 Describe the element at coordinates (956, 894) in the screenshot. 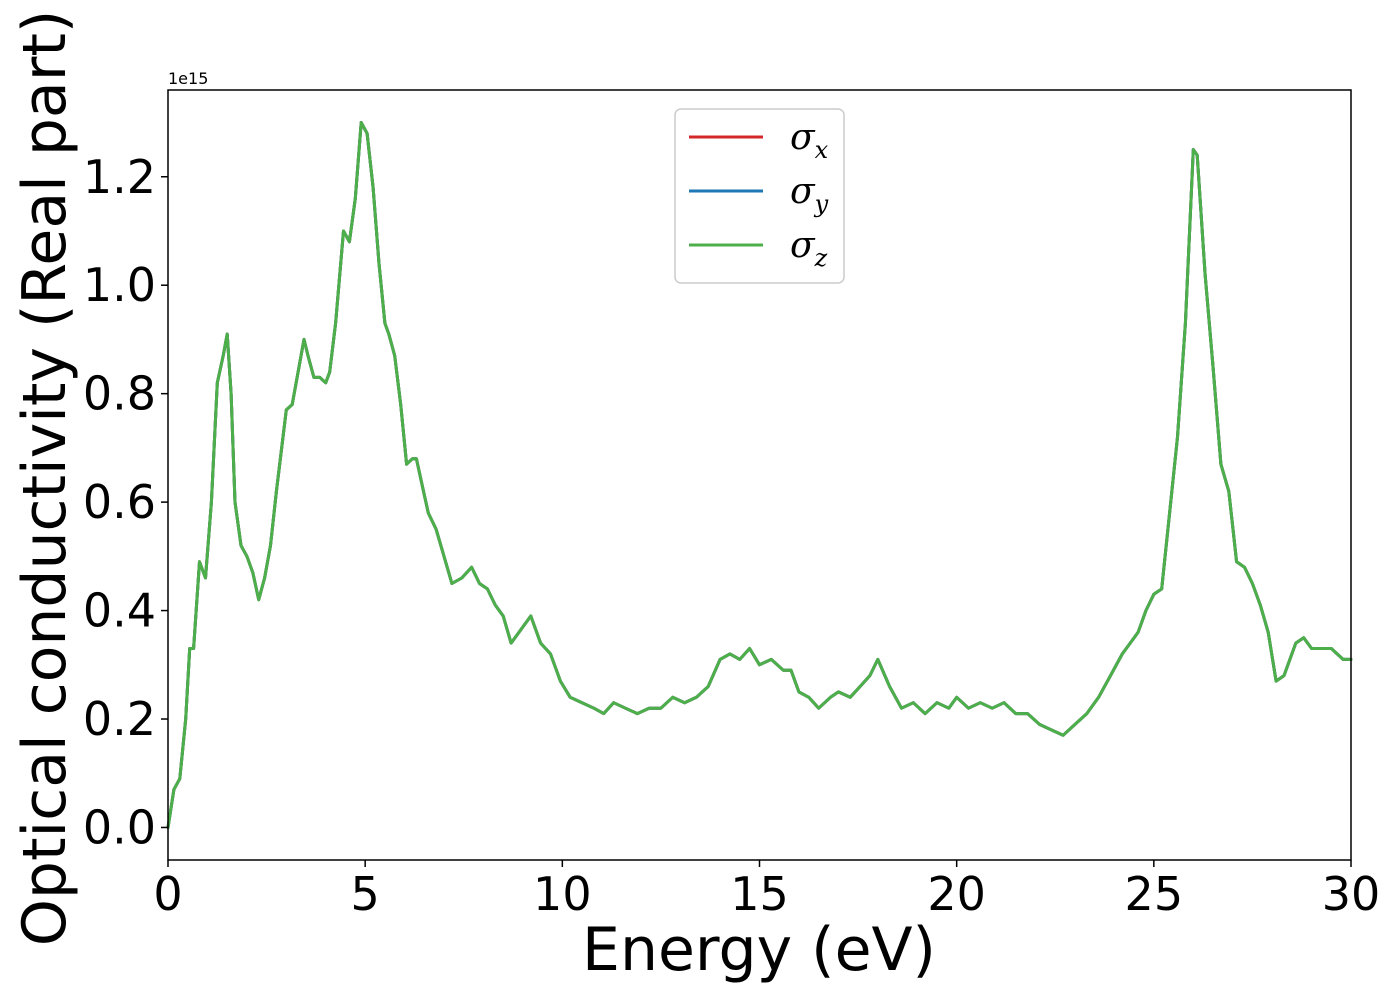

I see `x-tick-label: 20` at that location.